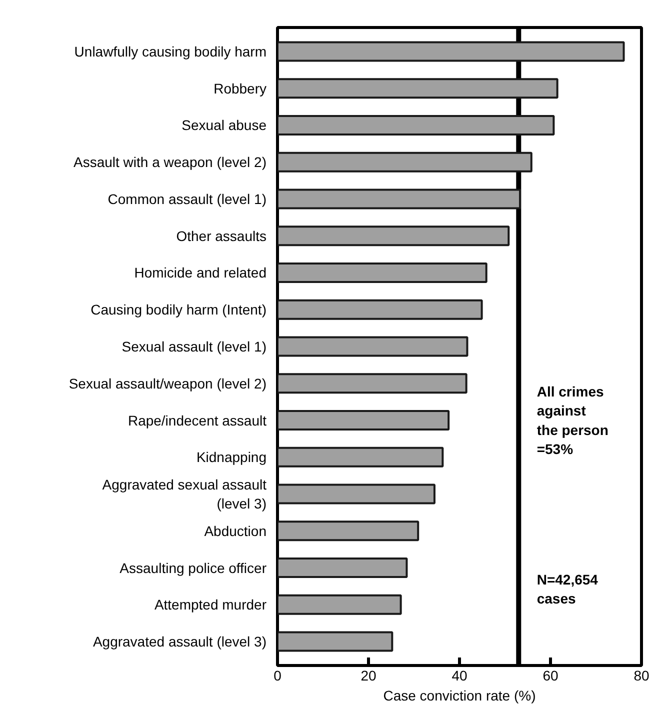  What do you see at coordinates (567, 589) in the screenshot?
I see `annotation: N=42,654 cases` at bounding box center [567, 589].